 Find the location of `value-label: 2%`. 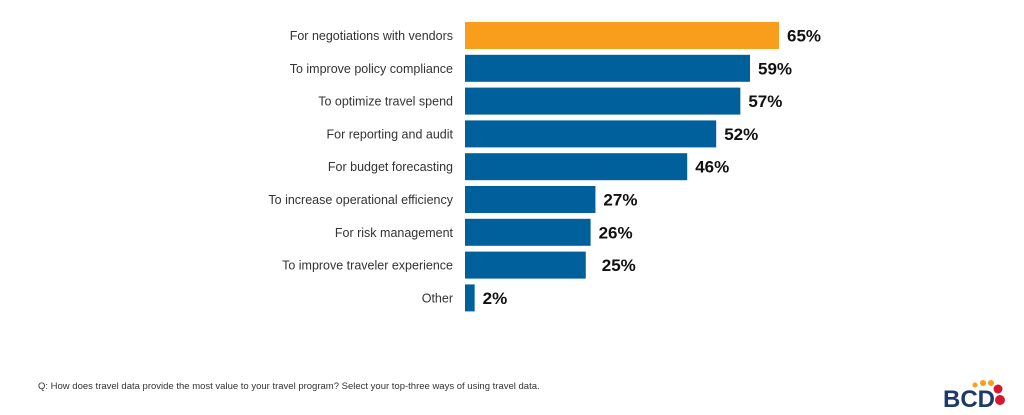

value-label: 2% is located at coordinates (495, 298).